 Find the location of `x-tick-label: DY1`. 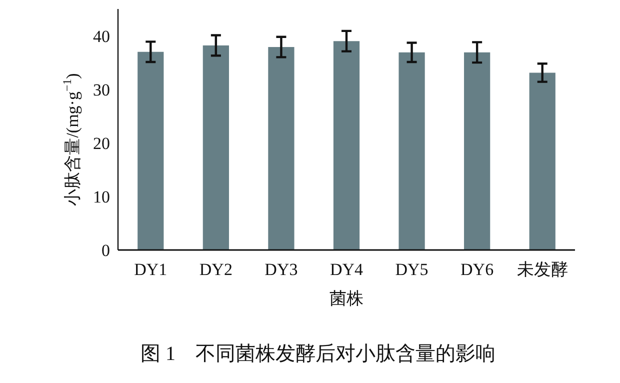

x-tick-label: DY1 is located at coordinates (151, 269).